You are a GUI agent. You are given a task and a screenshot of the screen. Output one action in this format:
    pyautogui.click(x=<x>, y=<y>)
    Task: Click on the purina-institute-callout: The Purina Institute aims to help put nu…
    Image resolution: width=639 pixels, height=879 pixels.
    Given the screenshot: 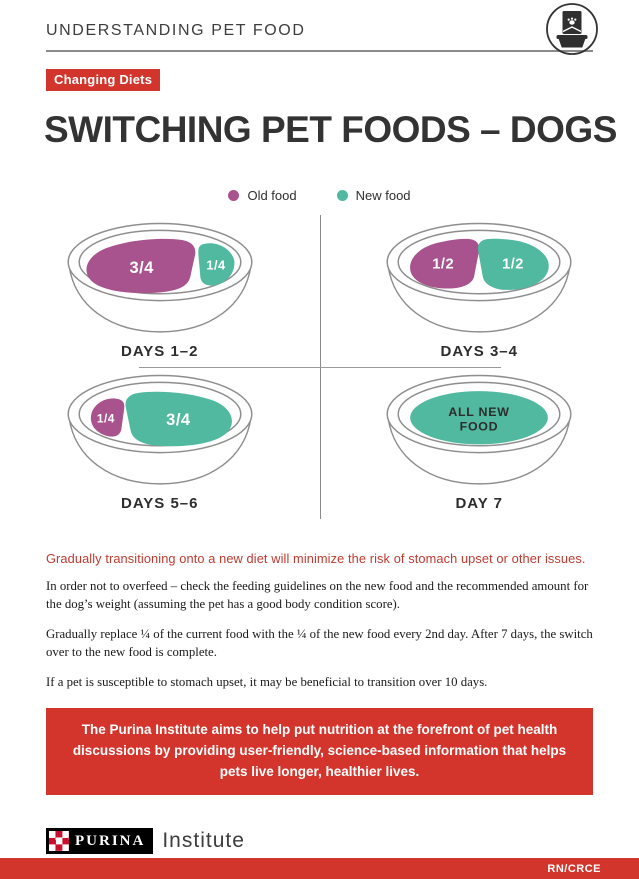 What is the action you would take?
    pyautogui.click(x=319, y=752)
    